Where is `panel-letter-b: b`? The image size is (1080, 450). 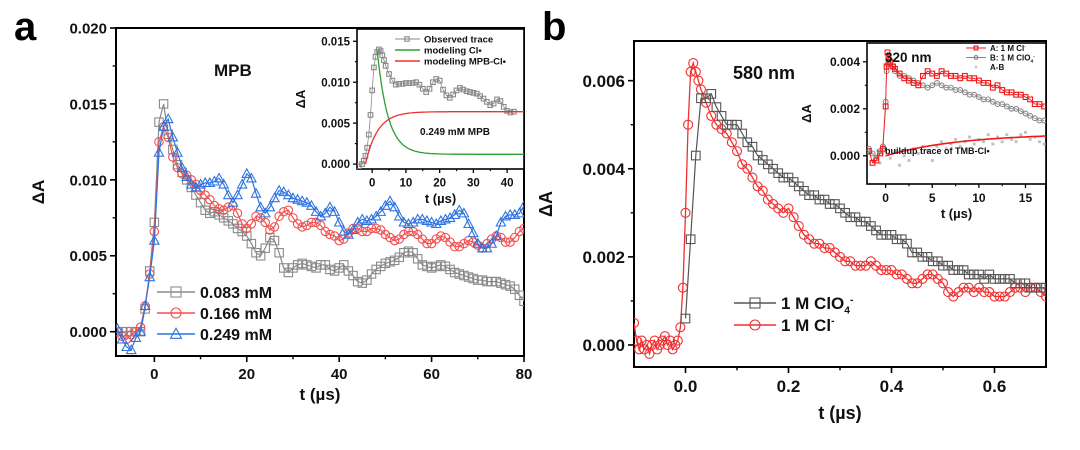
panel-letter-b: b is located at coordinates (554, 27).